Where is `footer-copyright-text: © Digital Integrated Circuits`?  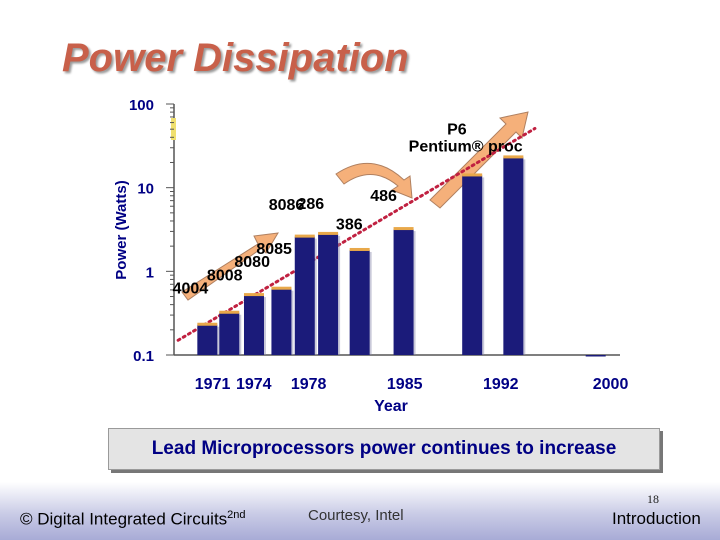 footer-copyright-text: © Digital Integrated Circuits is located at coordinates (124, 519).